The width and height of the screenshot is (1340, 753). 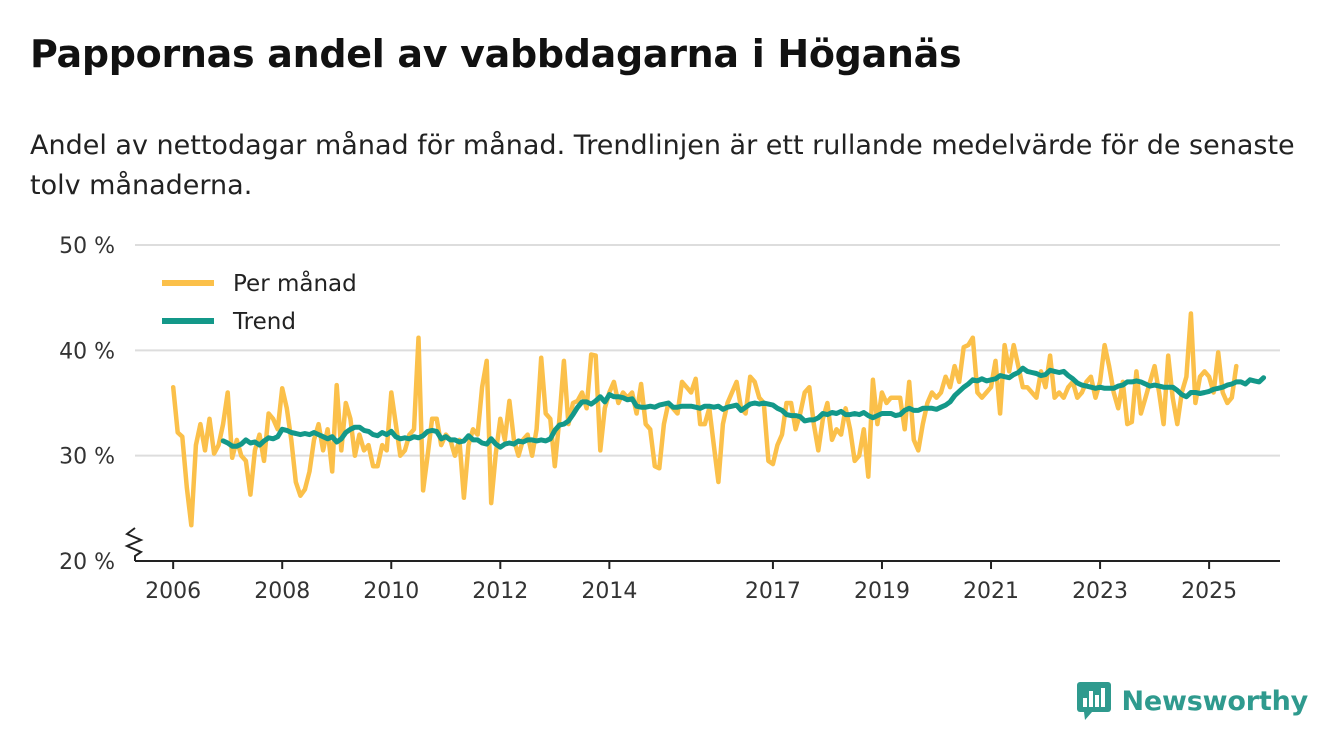 I want to click on chart-legend: Per månad Trend, so click(x=259, y=302).